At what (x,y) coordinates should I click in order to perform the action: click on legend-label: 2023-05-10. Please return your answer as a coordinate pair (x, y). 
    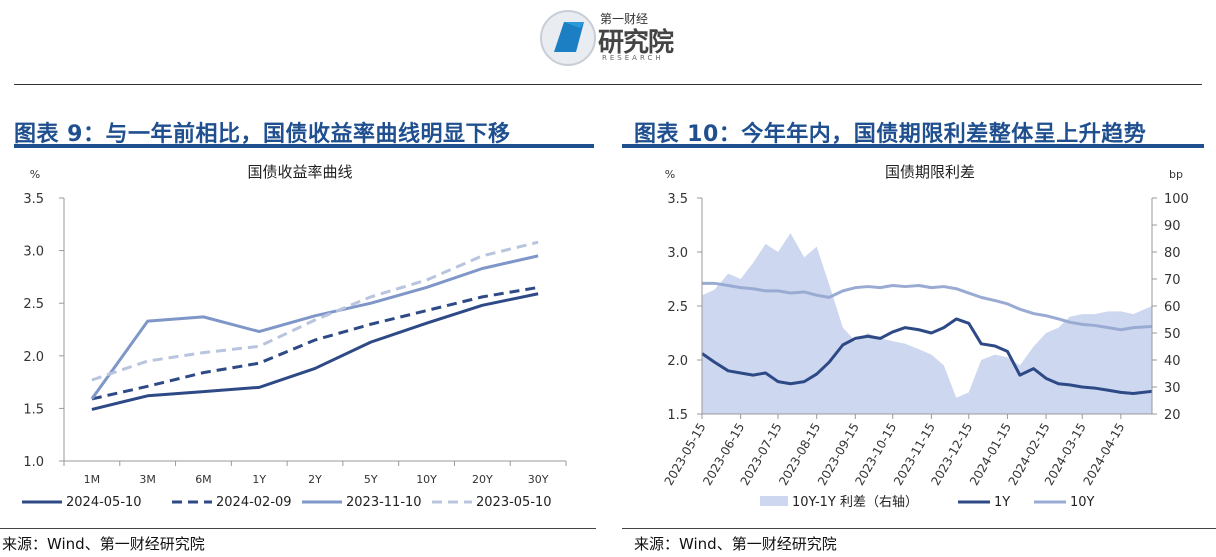
    Looking at the image, I should click on (514, 502).